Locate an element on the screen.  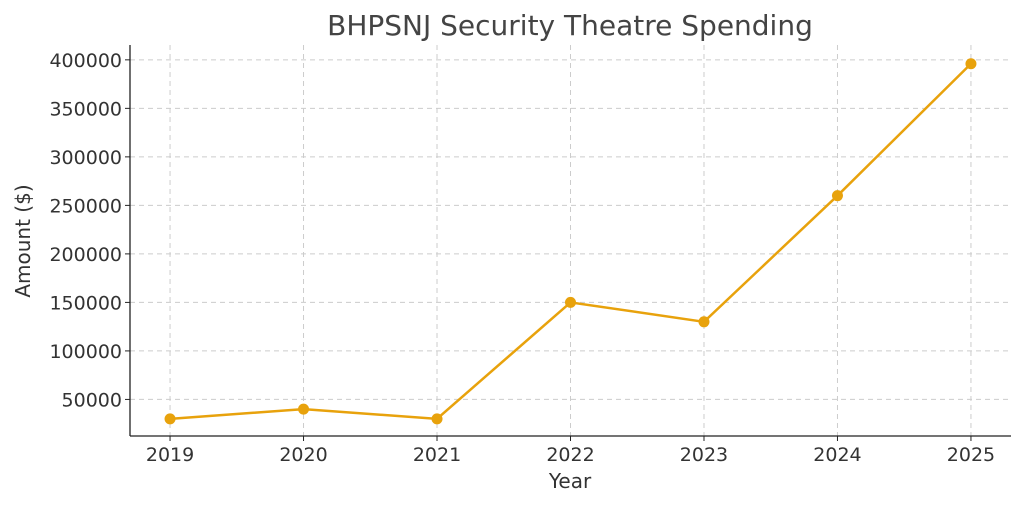
y-tick-label: 100000 is located at coordinates (85, 352).